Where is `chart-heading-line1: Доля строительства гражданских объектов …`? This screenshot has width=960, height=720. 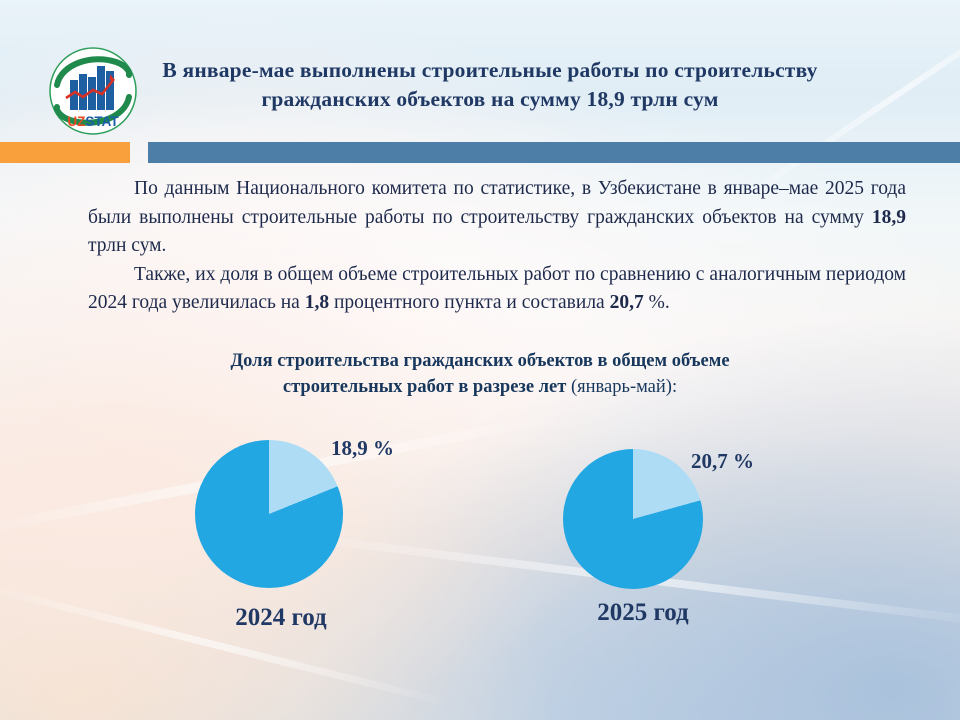 chart-heading-line1: Доля строительства гражданских объектов … is located at coordinates (480, 361).